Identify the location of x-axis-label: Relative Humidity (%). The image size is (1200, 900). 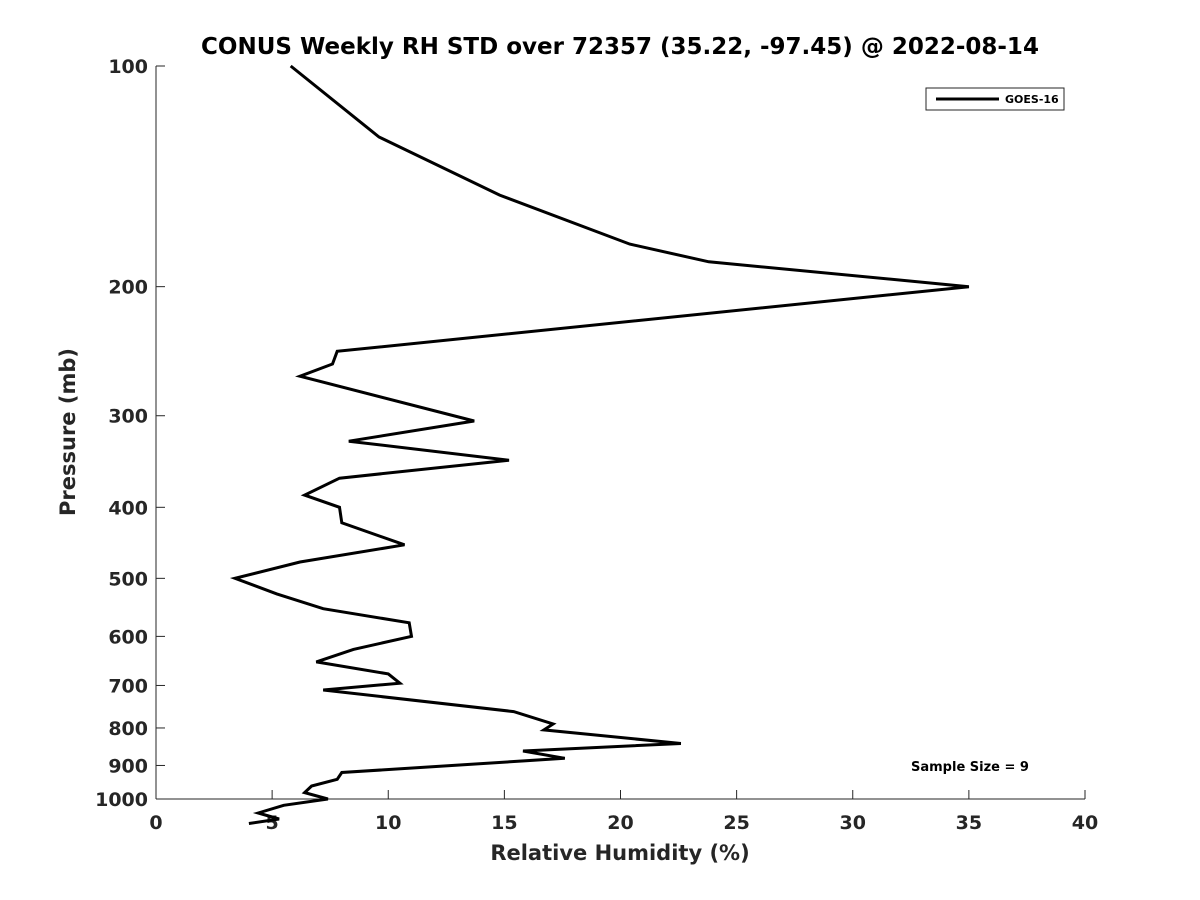
(619, 853).